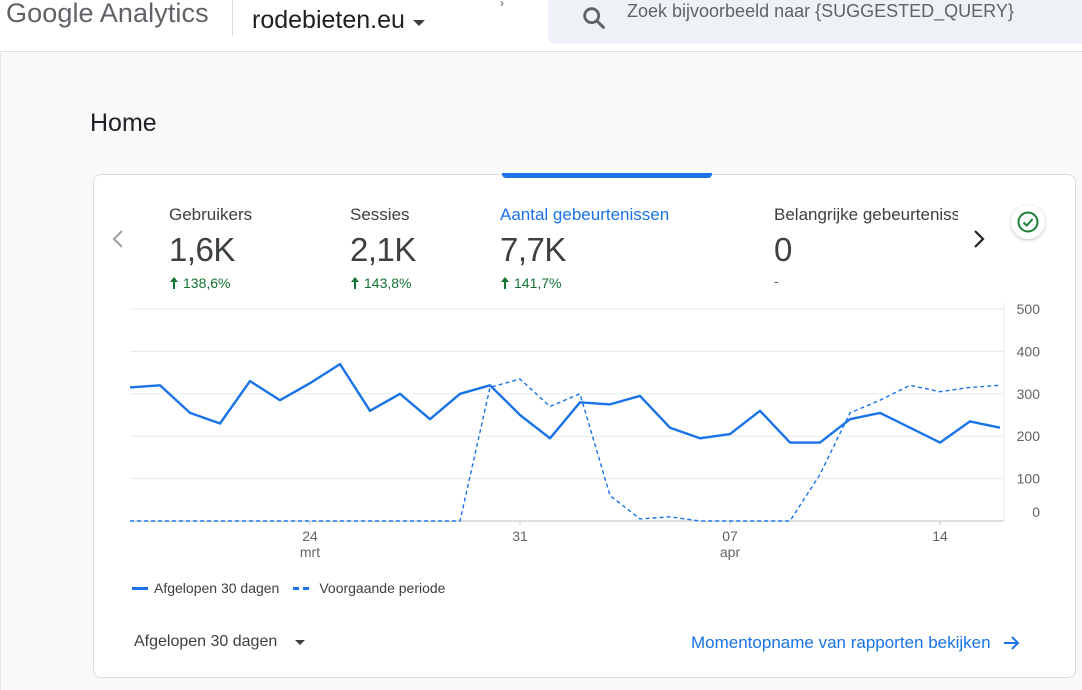 Image resolution: width=1082 pixels, height=690 pixels. Describe the element at coordinates (730, 536) in the screenshot. I see `x-tick-label: 07` at that location.